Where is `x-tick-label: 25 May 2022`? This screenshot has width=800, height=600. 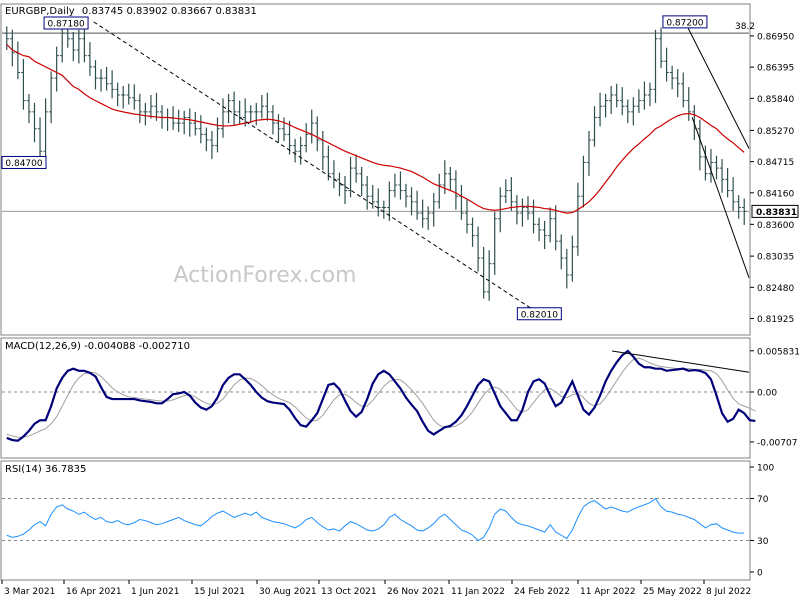
x-tick-label: 25 May 2022 is located at coordinates (672, 592).